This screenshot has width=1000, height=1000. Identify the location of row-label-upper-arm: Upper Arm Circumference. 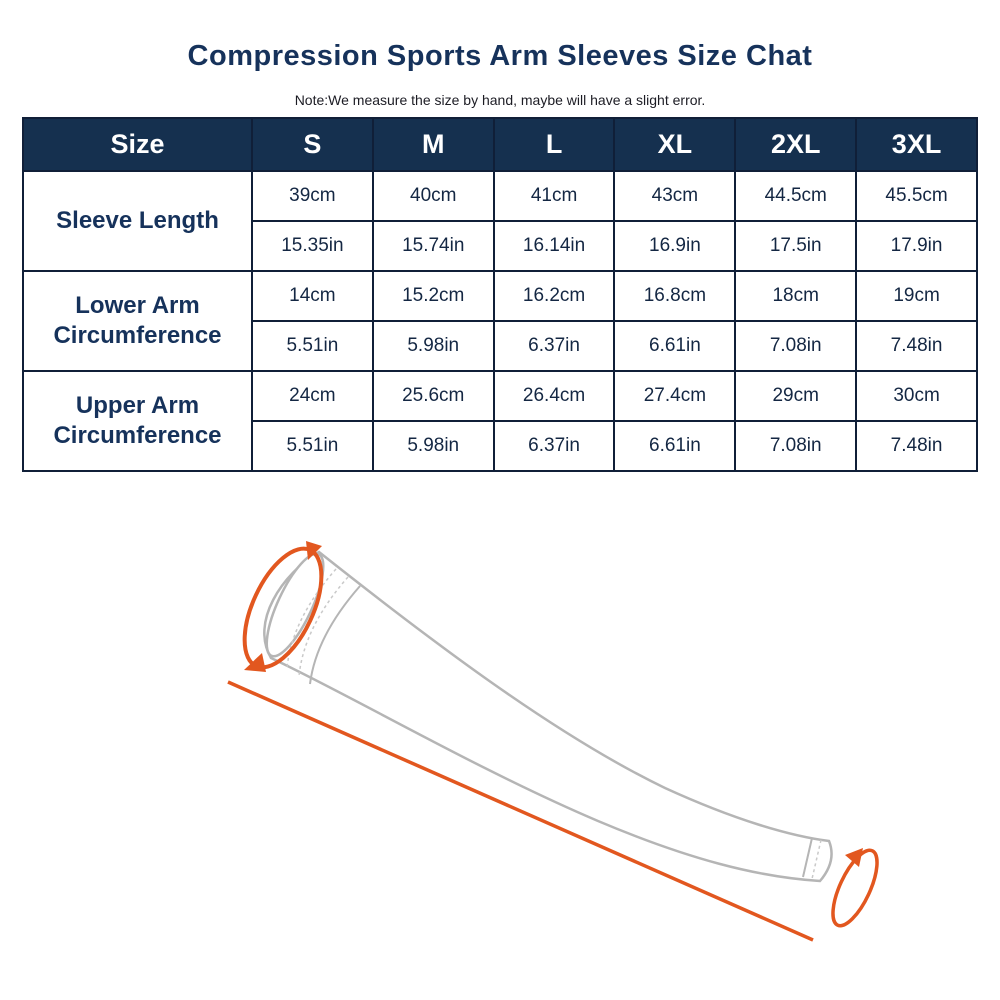
(137, 421).